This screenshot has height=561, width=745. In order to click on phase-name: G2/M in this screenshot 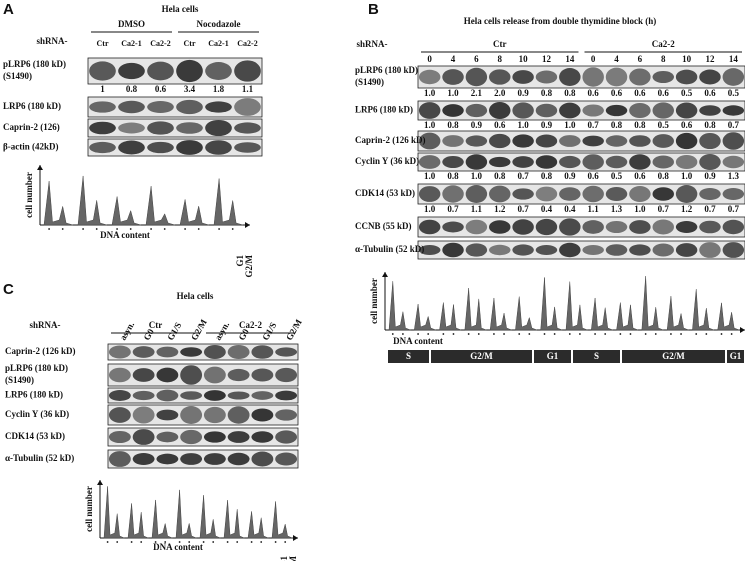, I will do `click(481, 356)`.